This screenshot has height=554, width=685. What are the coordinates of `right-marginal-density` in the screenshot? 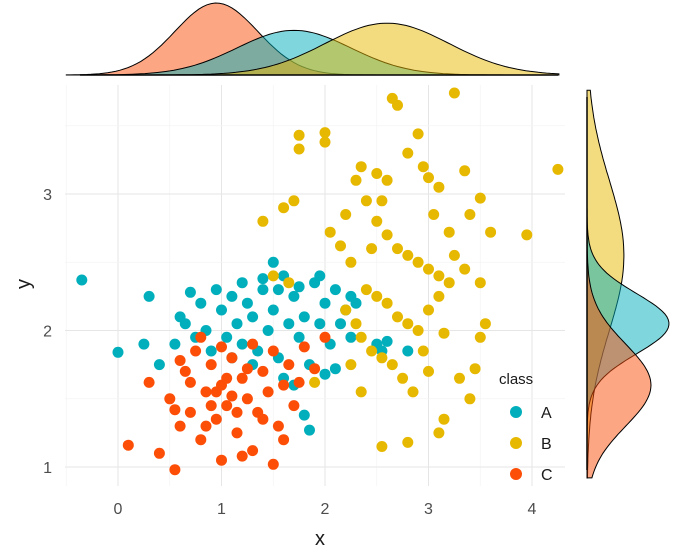 It's located at (628, 284).